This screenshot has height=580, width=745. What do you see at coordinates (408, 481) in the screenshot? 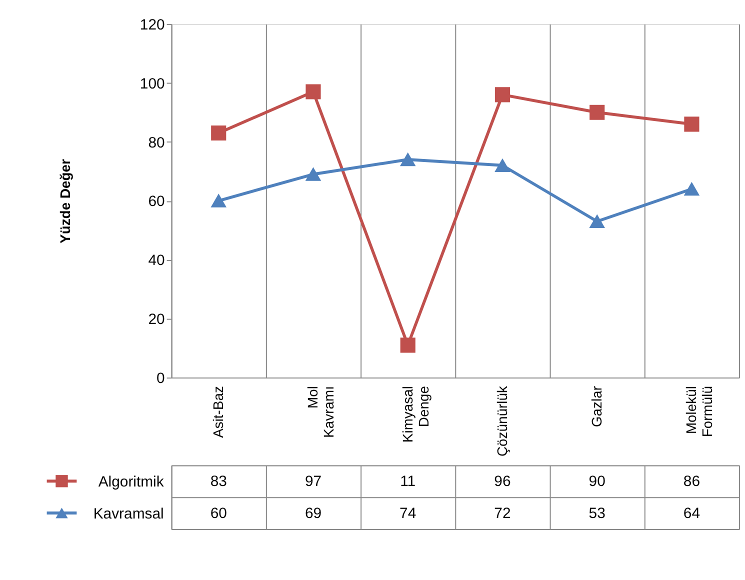
I see `data-label: 11` at bounding box center [408, 481].